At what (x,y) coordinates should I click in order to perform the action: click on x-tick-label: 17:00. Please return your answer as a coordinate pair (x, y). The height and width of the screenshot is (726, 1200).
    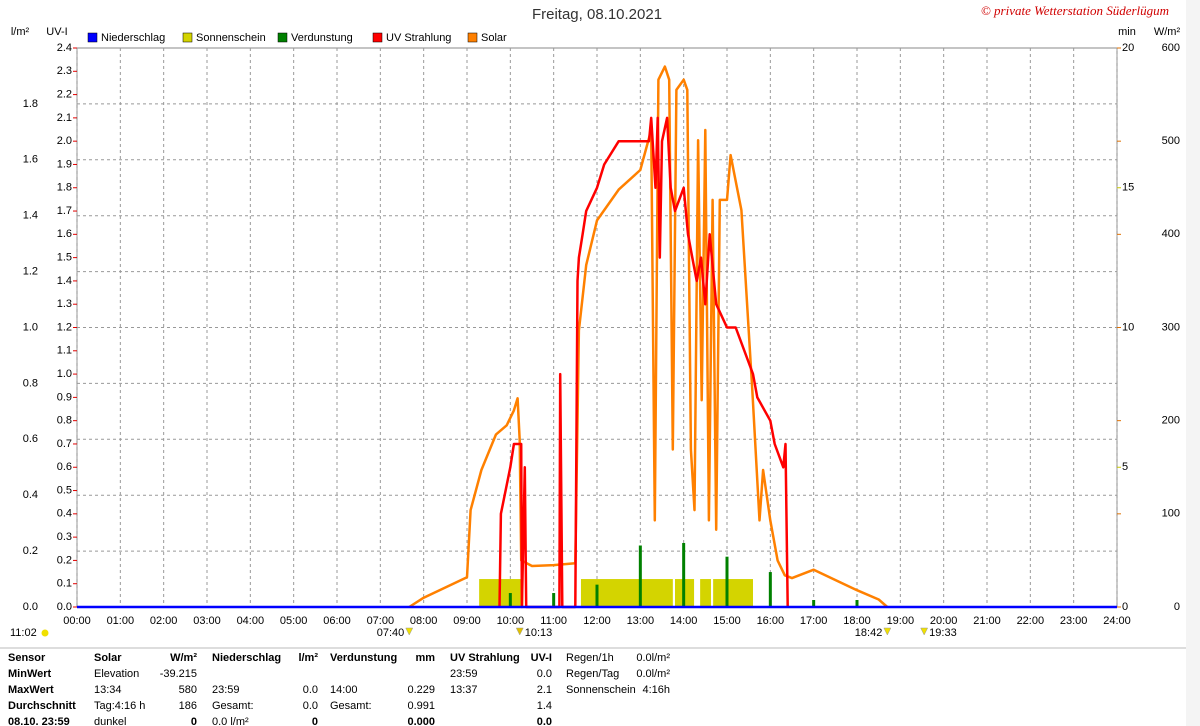
    Looking at the image, I should click on (814, 621).